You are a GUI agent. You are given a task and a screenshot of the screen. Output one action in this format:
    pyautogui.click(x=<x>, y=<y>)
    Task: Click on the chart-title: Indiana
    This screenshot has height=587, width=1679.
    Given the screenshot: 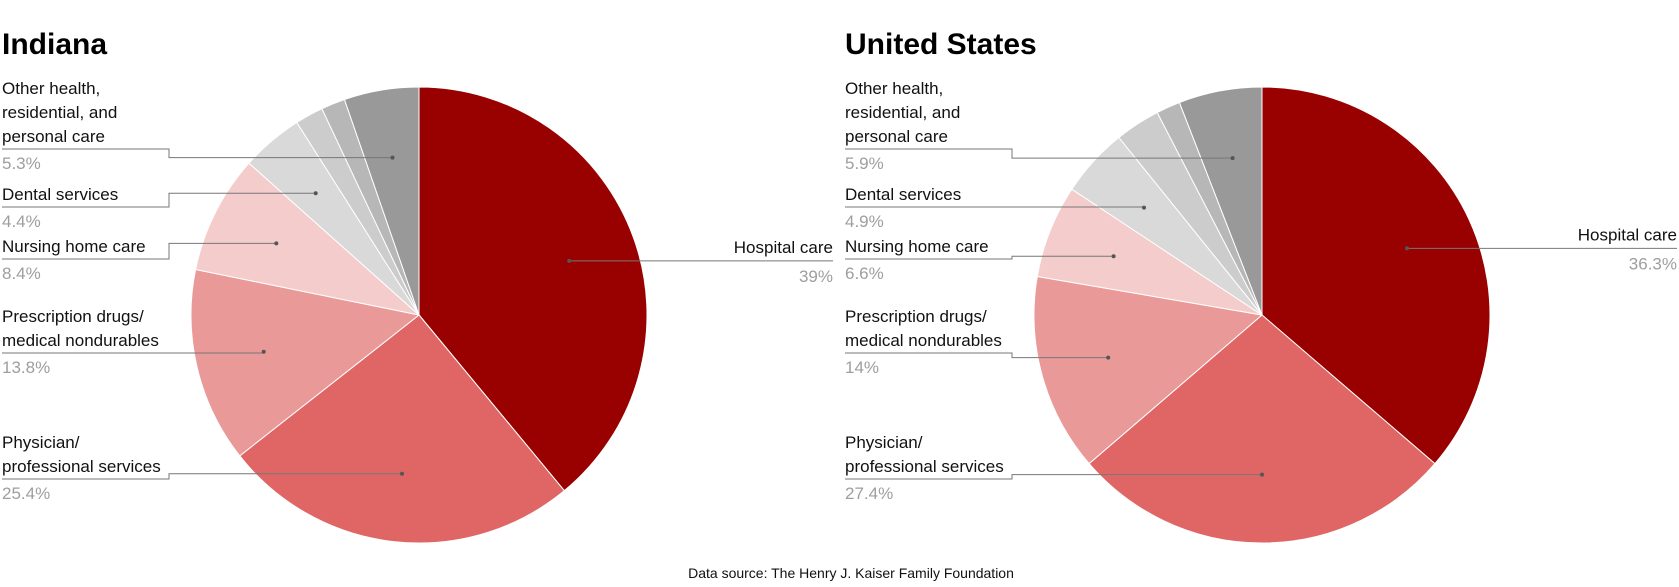 What is the action you would take?
    pyautogui.click(x=54, y=44)
    